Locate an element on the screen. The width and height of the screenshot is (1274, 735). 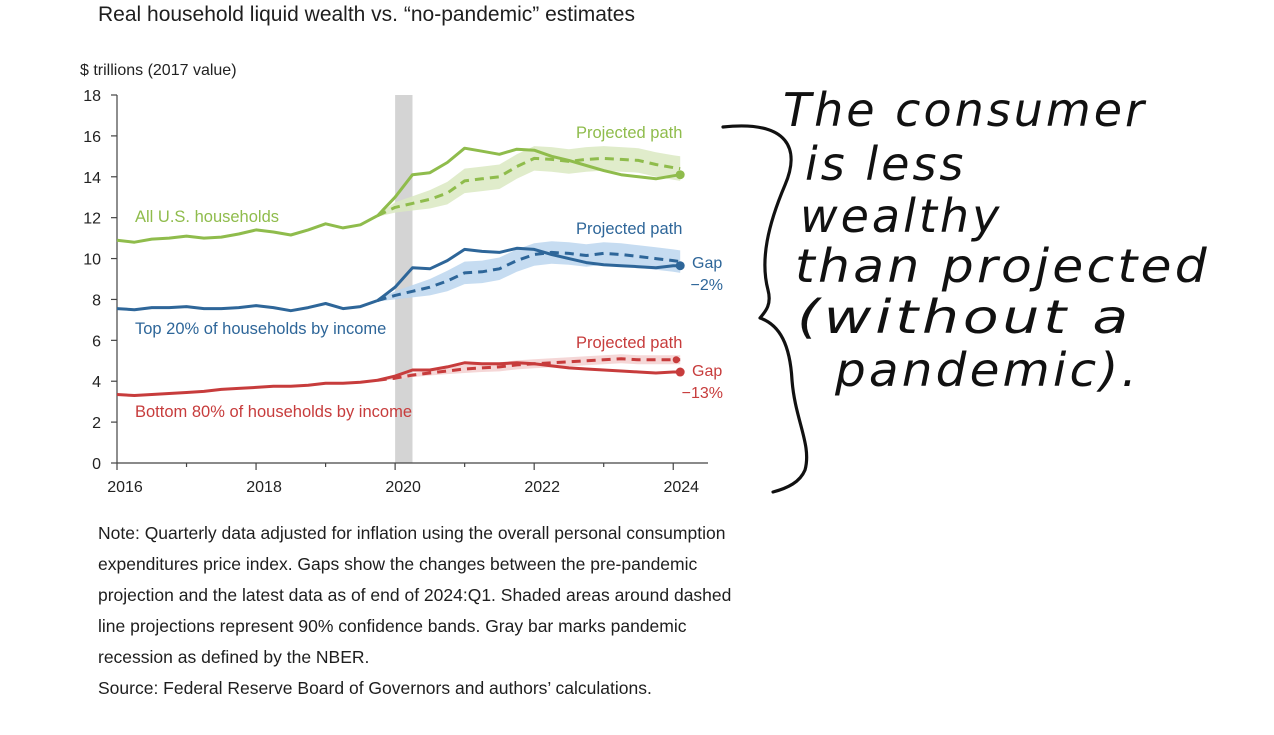
y-tick-label: 2 is located at coordinates (96, 423).